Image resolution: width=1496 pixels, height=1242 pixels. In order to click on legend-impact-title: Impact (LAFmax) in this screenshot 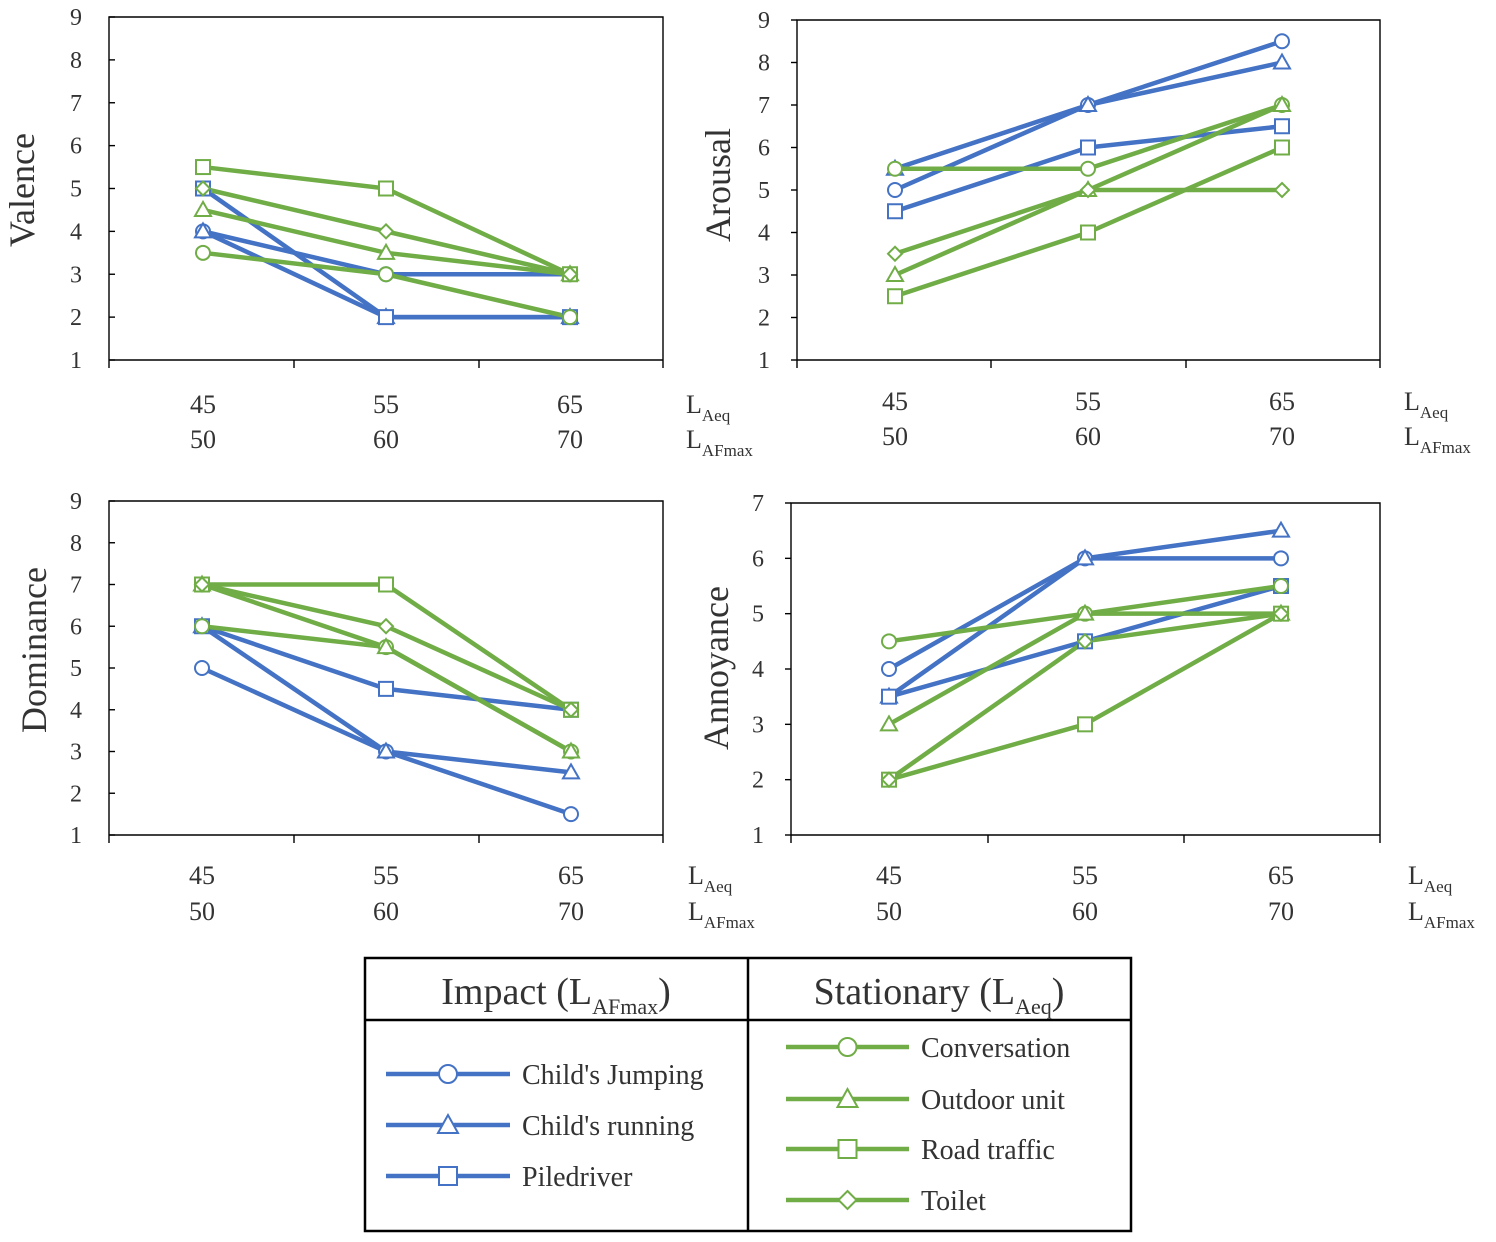, I will do `click(556, 995)`.